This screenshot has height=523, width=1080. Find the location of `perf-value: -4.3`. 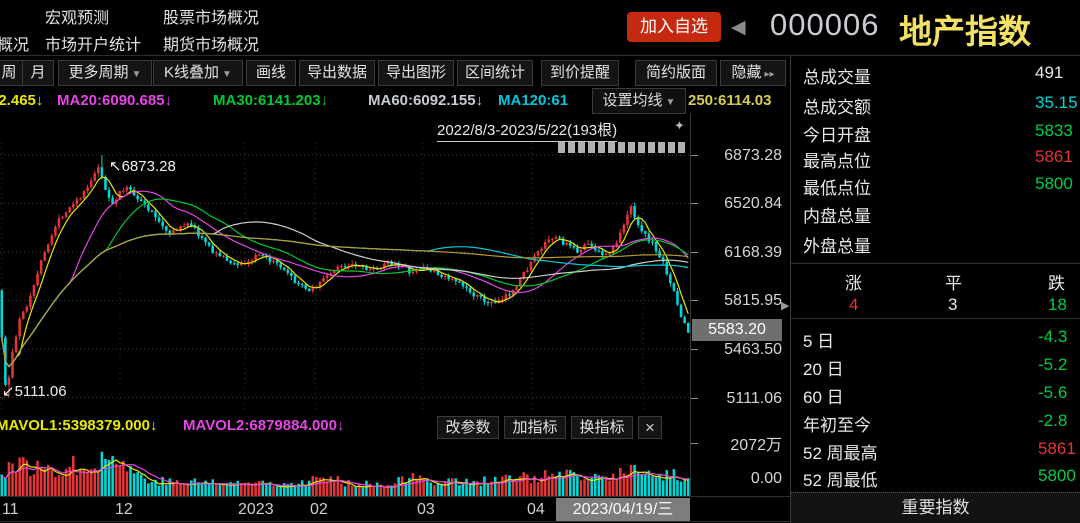

perf-value: -4.3 is located at coordinates (1053, 336).